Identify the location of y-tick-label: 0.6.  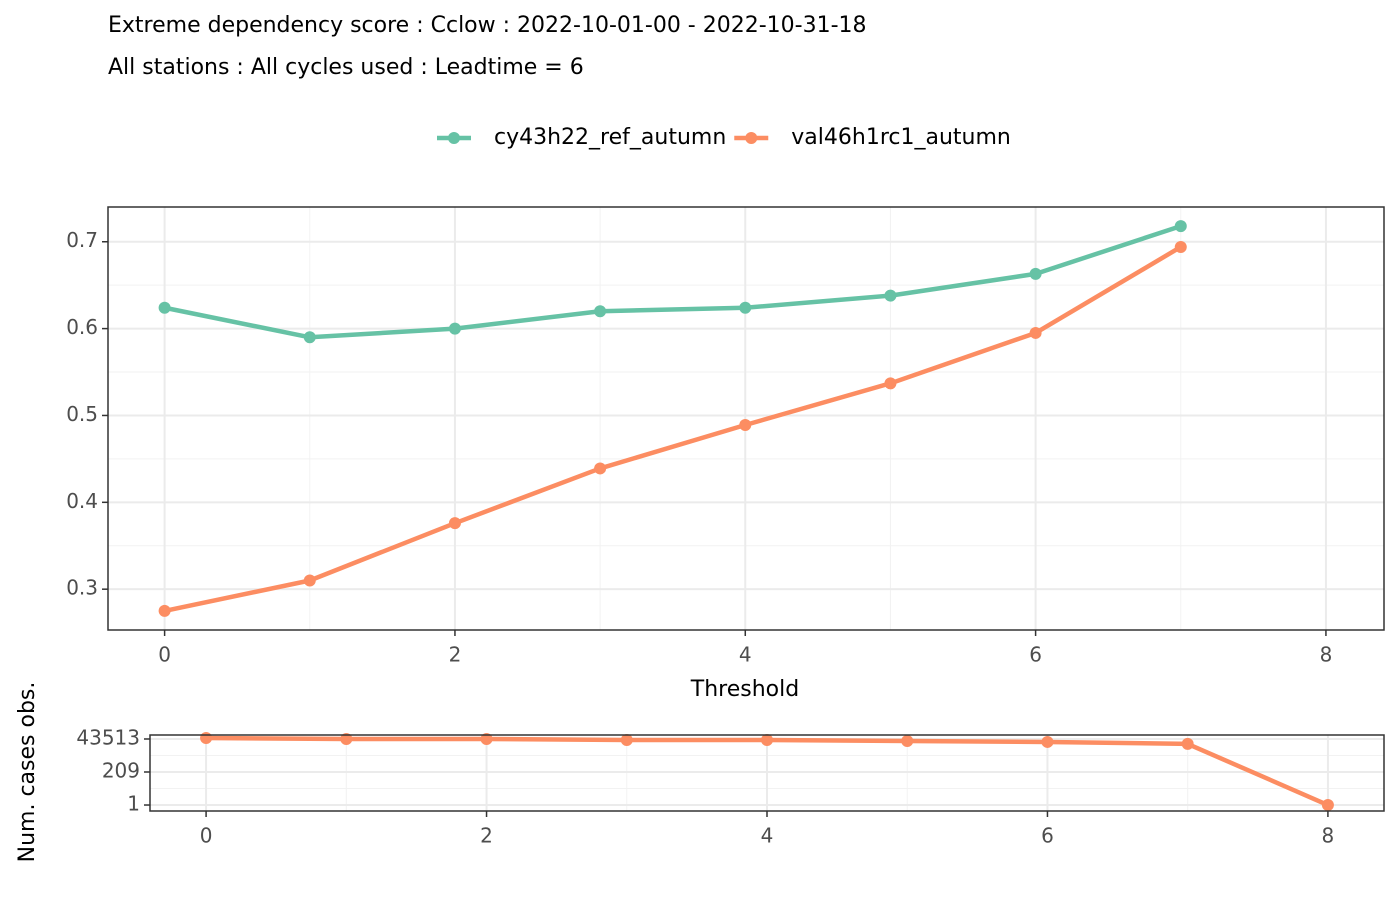
(82, 327).